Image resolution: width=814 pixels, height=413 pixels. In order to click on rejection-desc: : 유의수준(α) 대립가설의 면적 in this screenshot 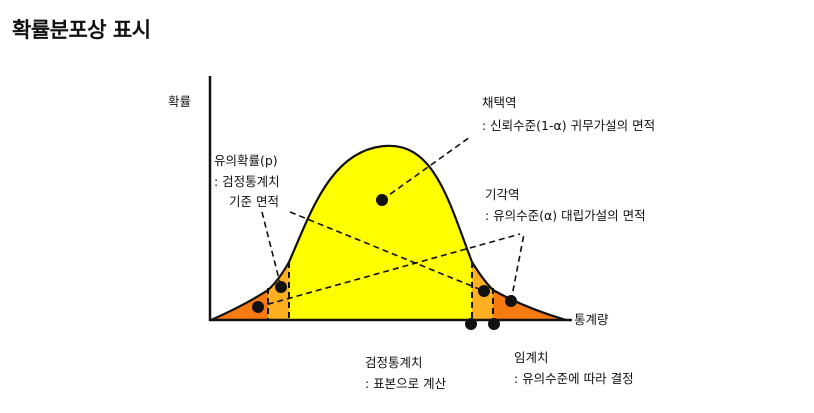, I will do `click(565, 215)`.